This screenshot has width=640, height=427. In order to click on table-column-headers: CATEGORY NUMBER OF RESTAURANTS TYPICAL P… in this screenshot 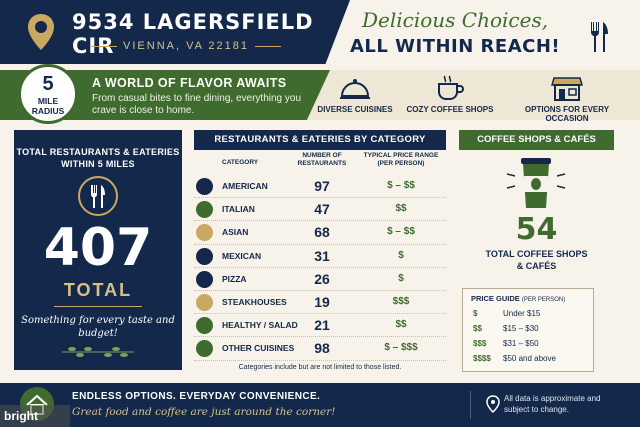, I will do `click(320, 163)`.